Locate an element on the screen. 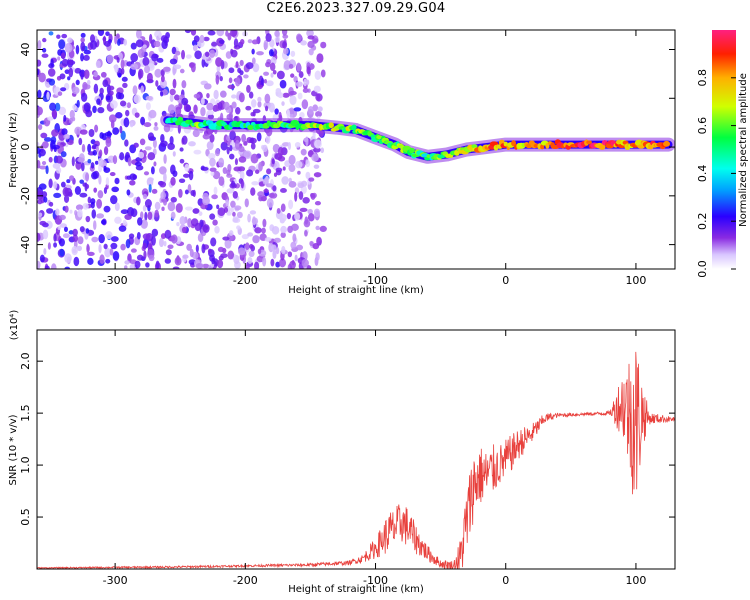 Image resolution: width=750 pixels, height=600 pixels. top-y-axis-label: Frequency (Hz) is located at coordinates (13, 150).